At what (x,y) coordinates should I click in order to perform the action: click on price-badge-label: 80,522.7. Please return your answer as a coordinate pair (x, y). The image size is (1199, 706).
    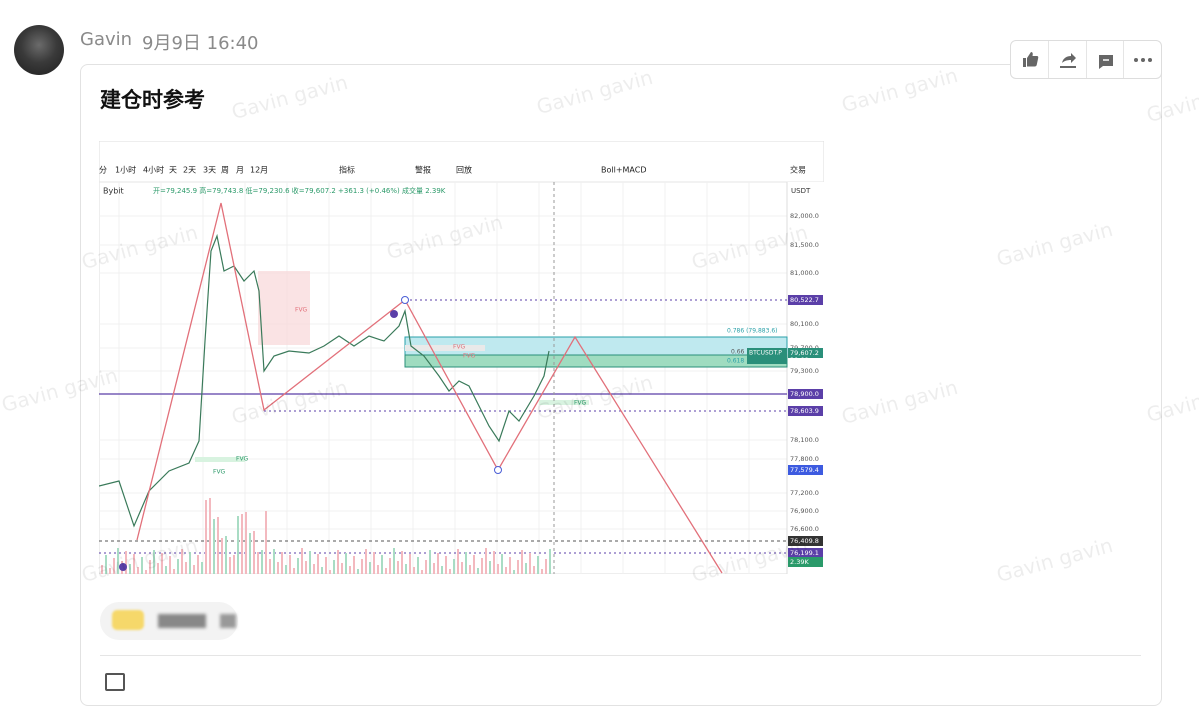
    Looking at the image, I should click on (804, 300).